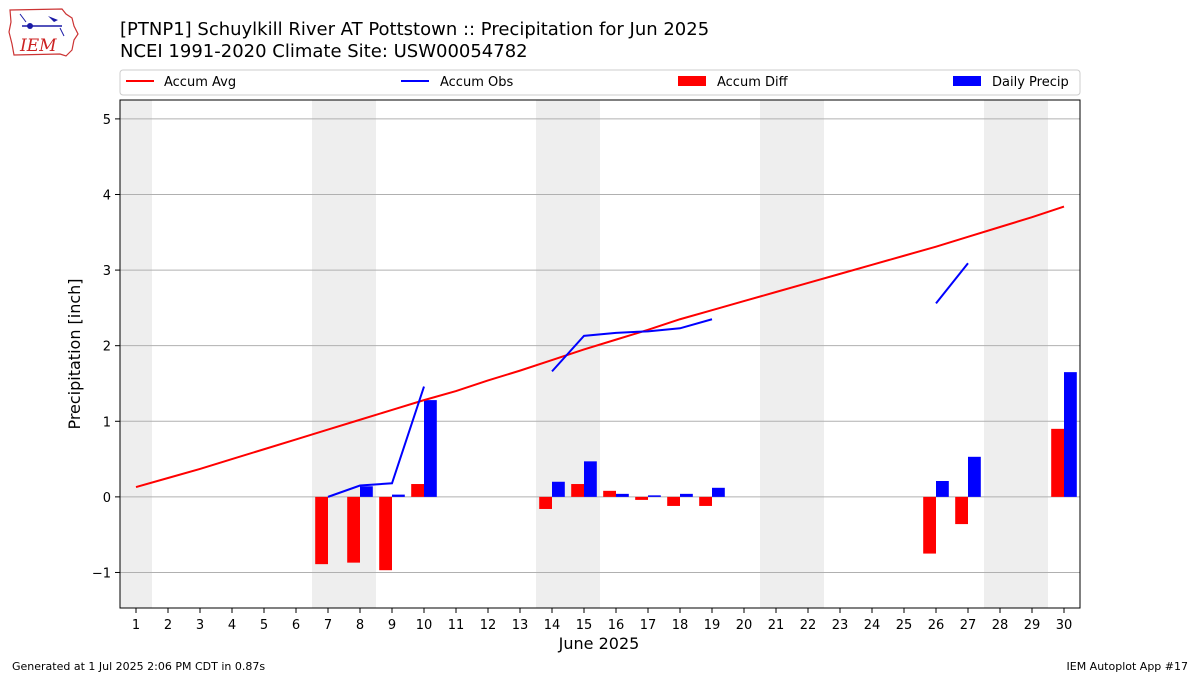 The height and width of the screenshot is (675, 1200). Describe the element at coordinates (967, 81) in the screenshot. I see `legend-swatch-daily-precip` at that location.